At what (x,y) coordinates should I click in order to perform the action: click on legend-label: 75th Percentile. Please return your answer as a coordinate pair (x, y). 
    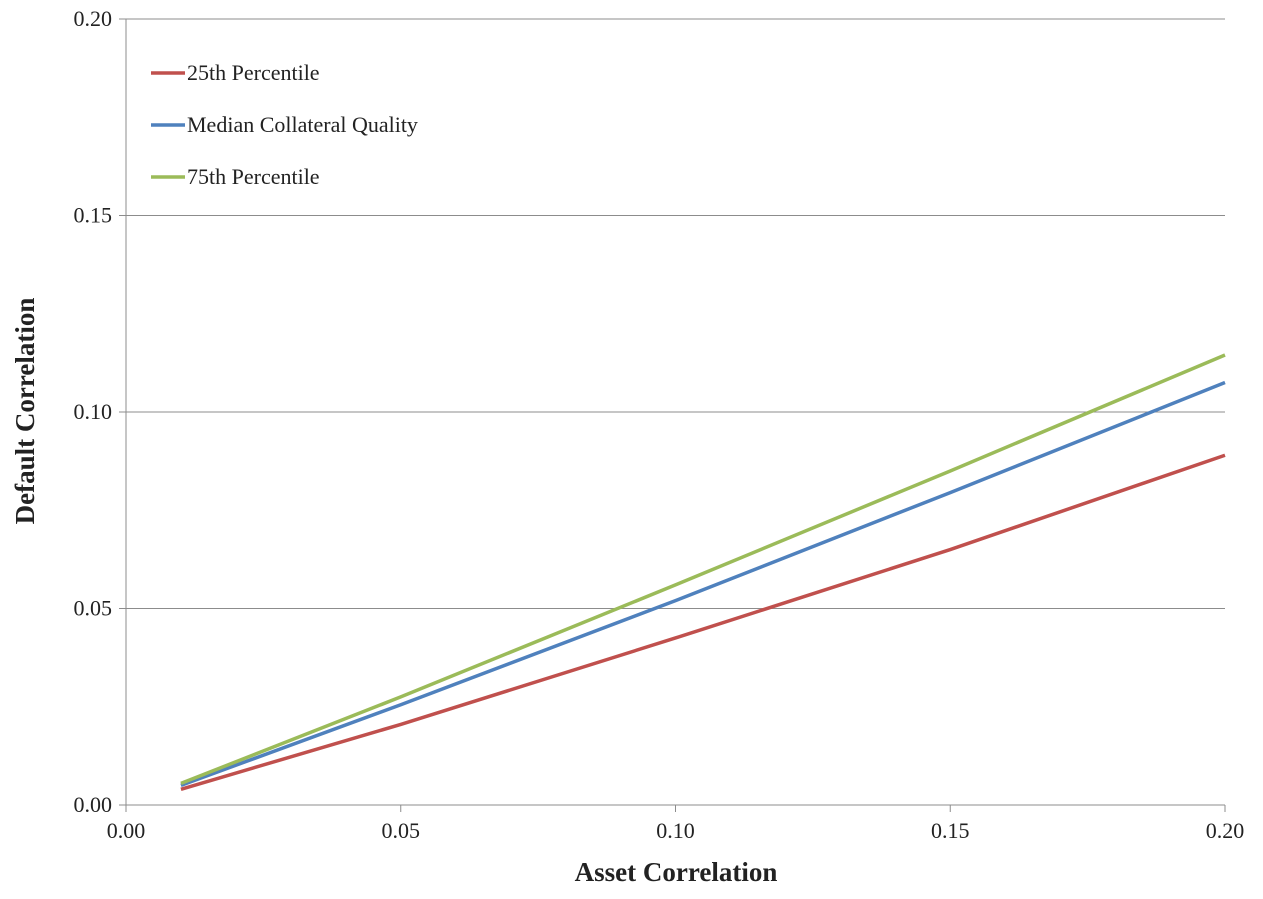
    Looking at the image, I should click on (253, 176).